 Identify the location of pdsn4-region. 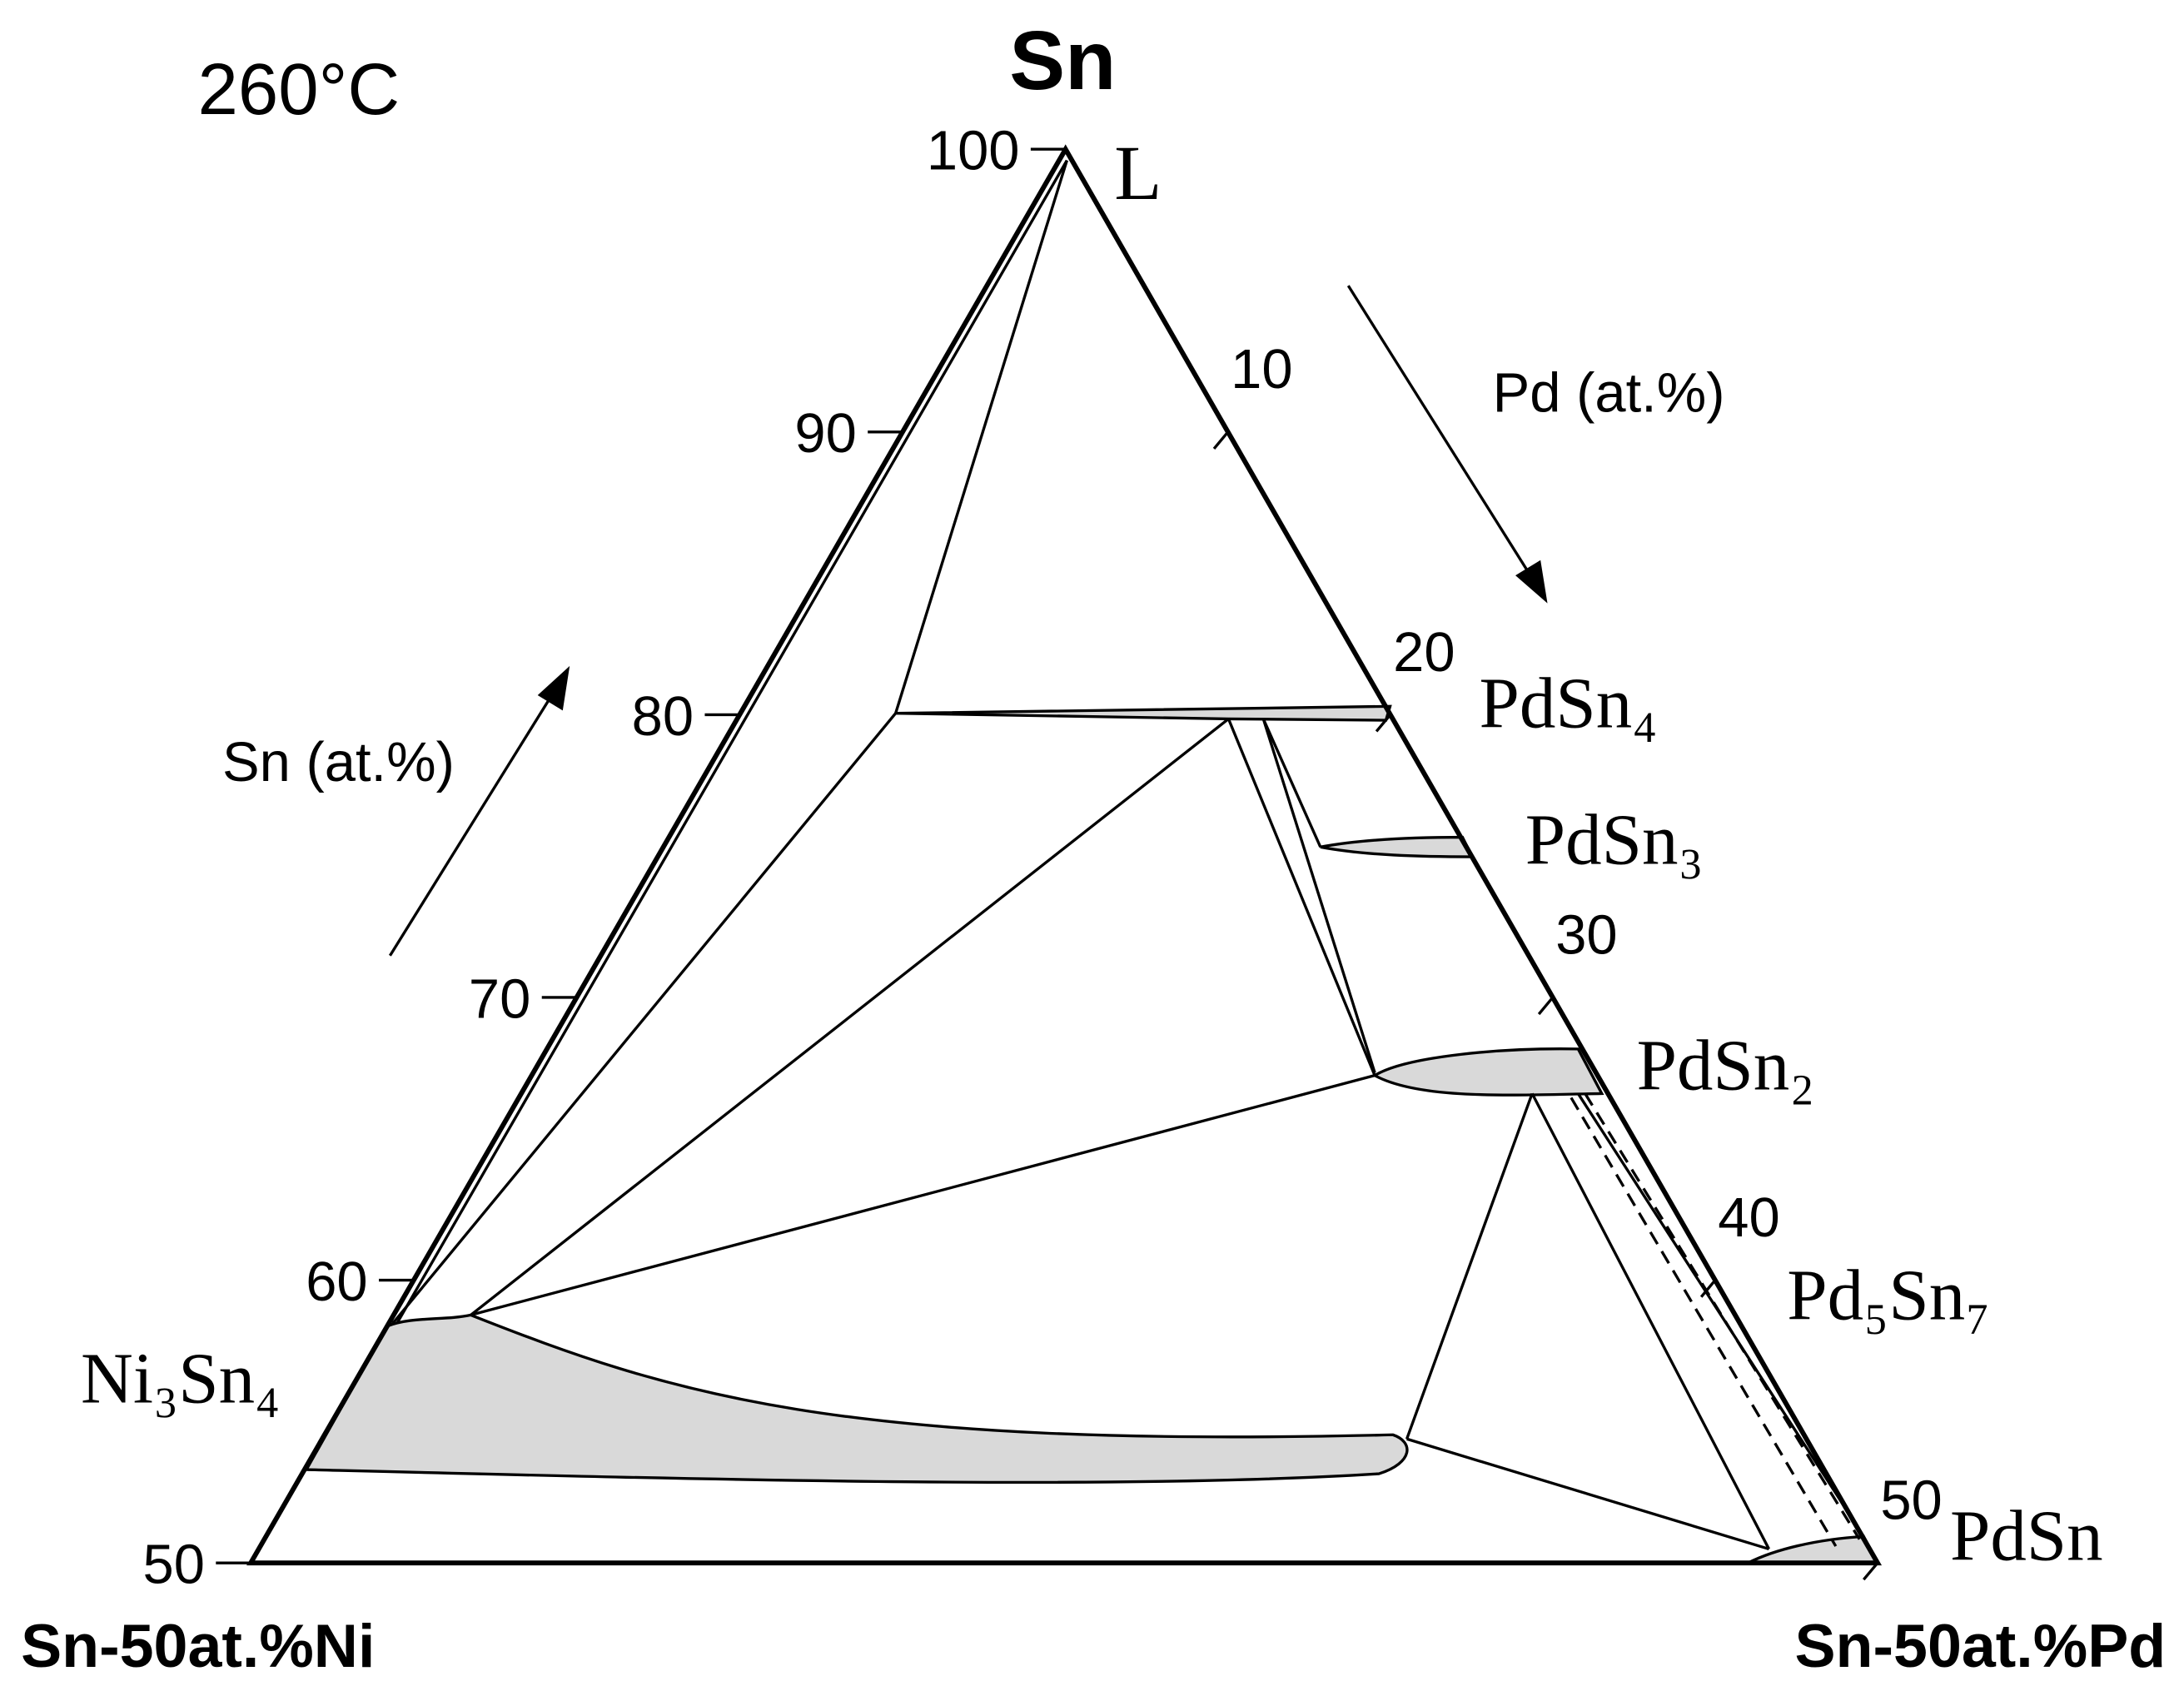
(1143, 713).